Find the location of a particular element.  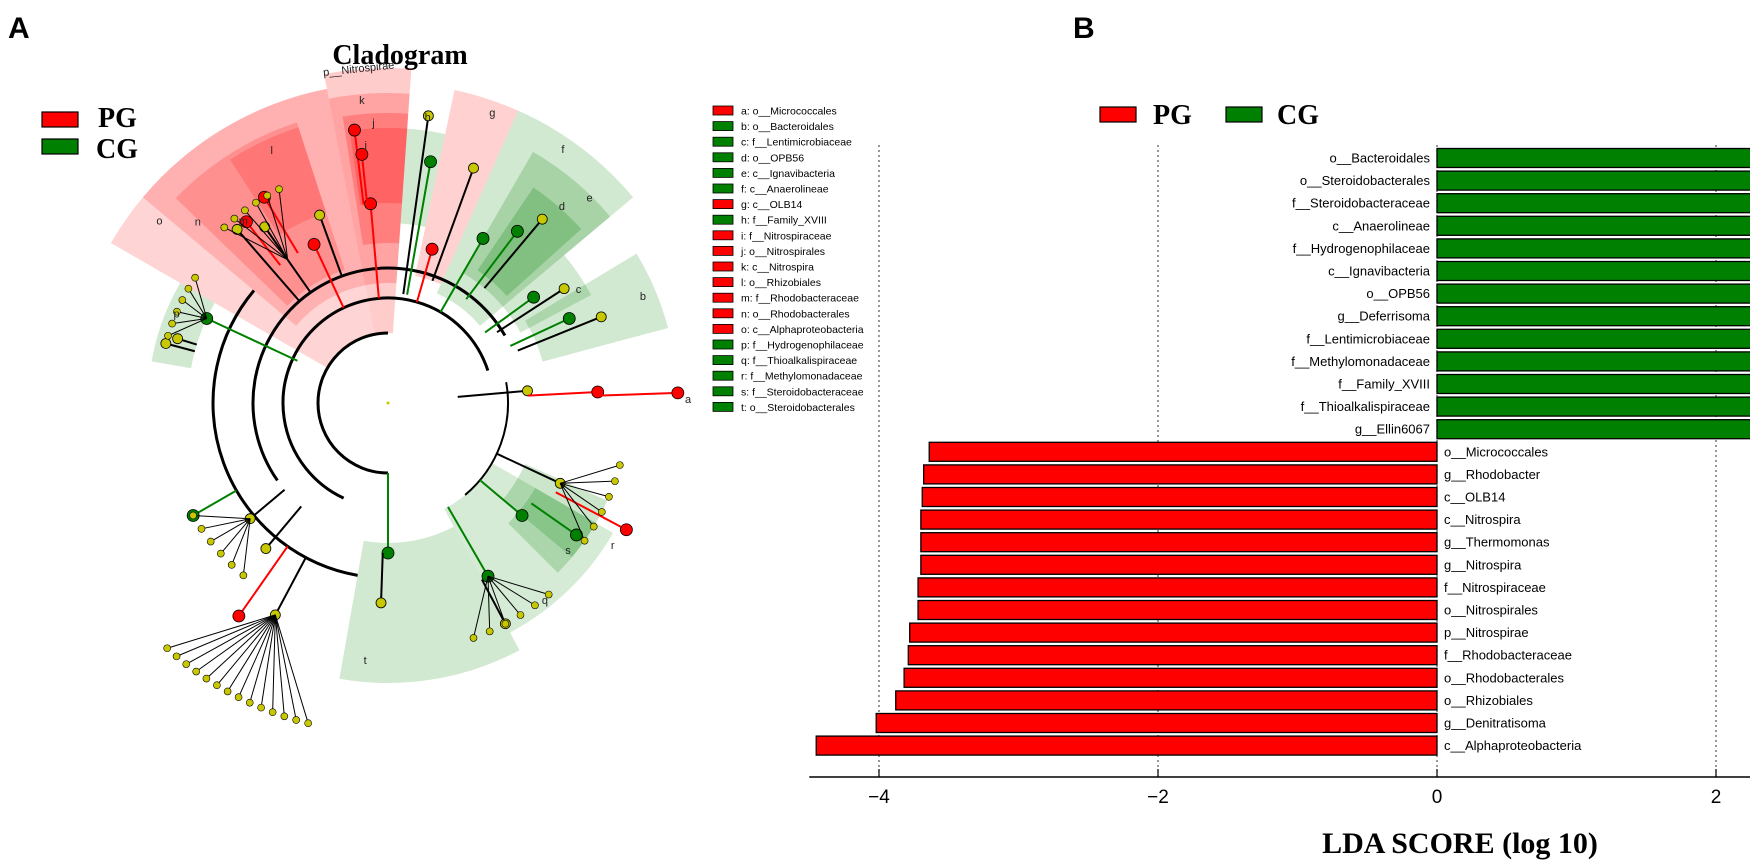

legend-swatch-cg is located at coordinates (60, 146).